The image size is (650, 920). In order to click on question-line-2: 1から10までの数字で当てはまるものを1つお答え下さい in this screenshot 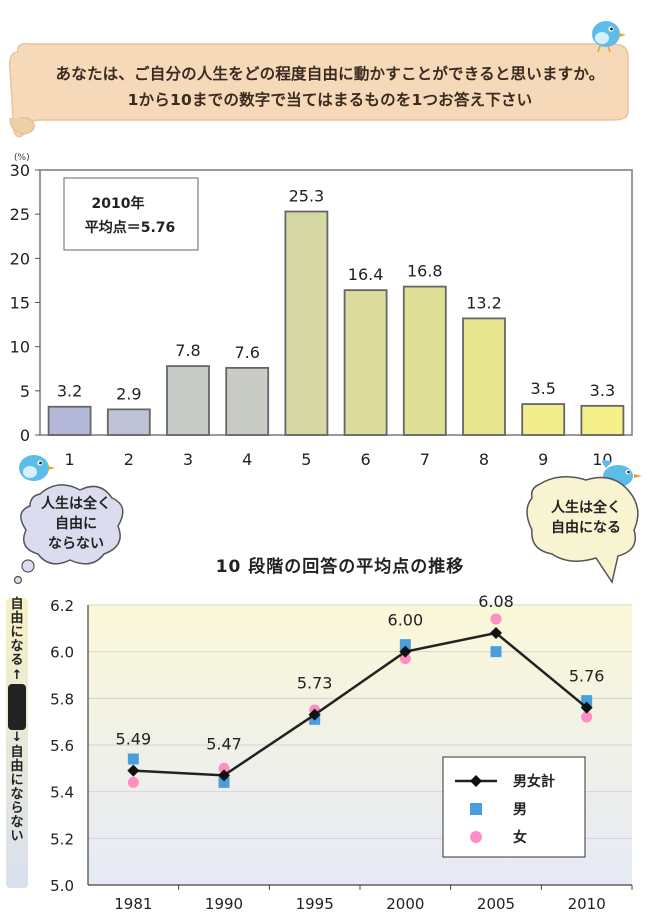, I will do `click(330, 100)`.